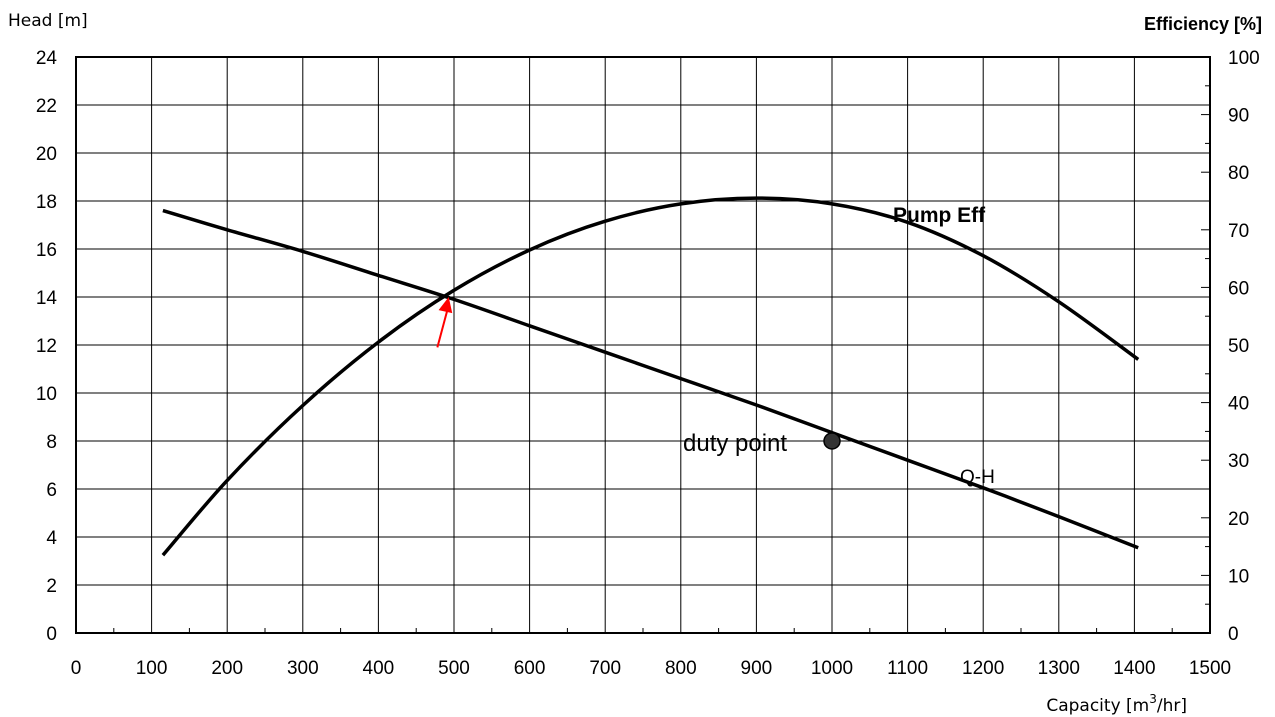 The image size is (1275, 717). Describe the element at coordinates (46, 154) in the screenshot. I see `y-left-tick-label: 20` at that location.